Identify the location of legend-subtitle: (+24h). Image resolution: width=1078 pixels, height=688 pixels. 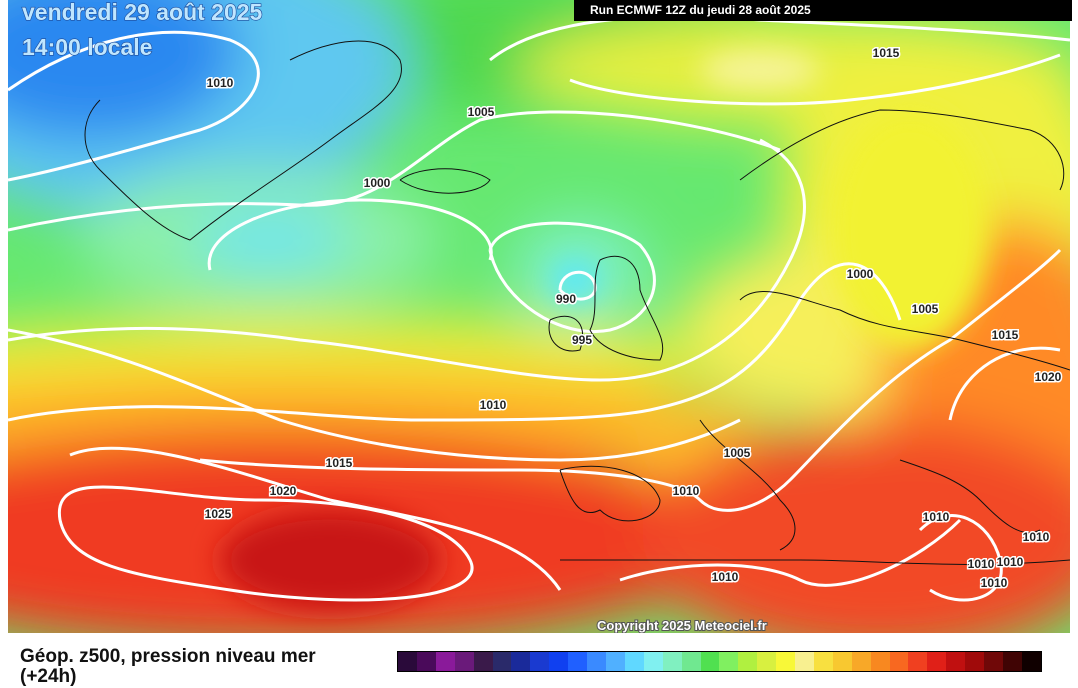
(48, 676).